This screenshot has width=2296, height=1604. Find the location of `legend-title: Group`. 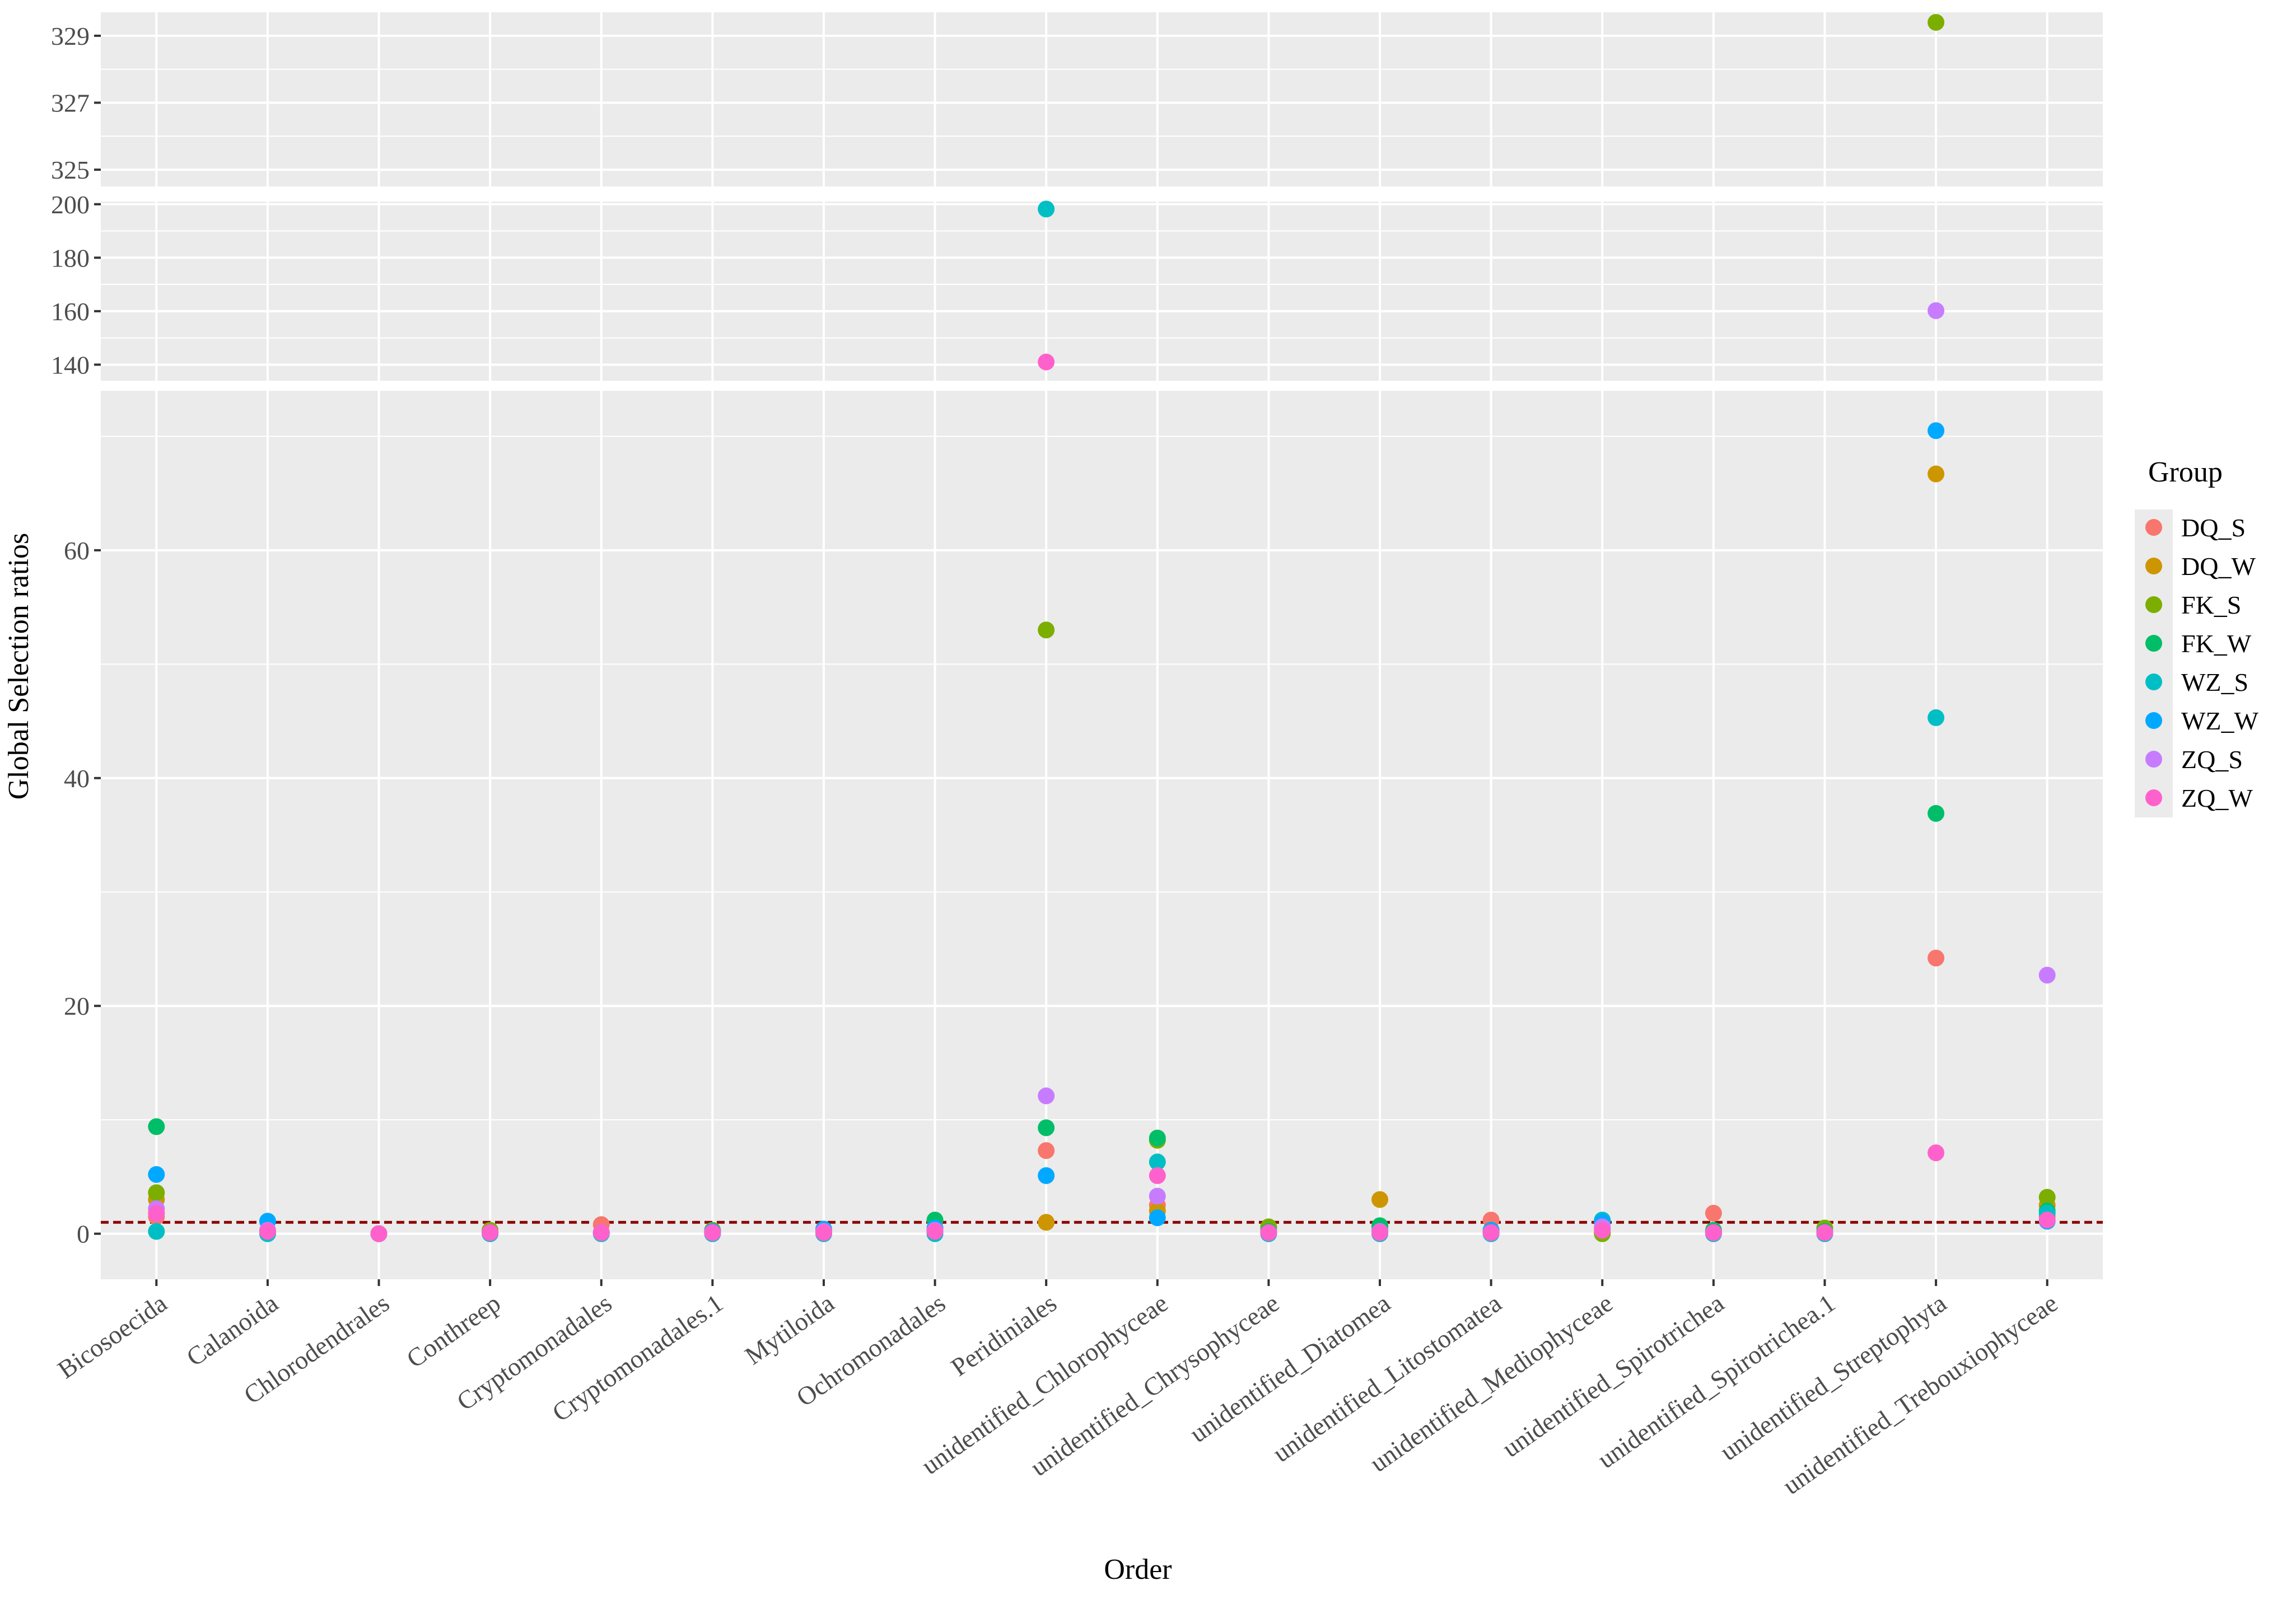

legend-title: Group is located at coordinates (2186, 472).